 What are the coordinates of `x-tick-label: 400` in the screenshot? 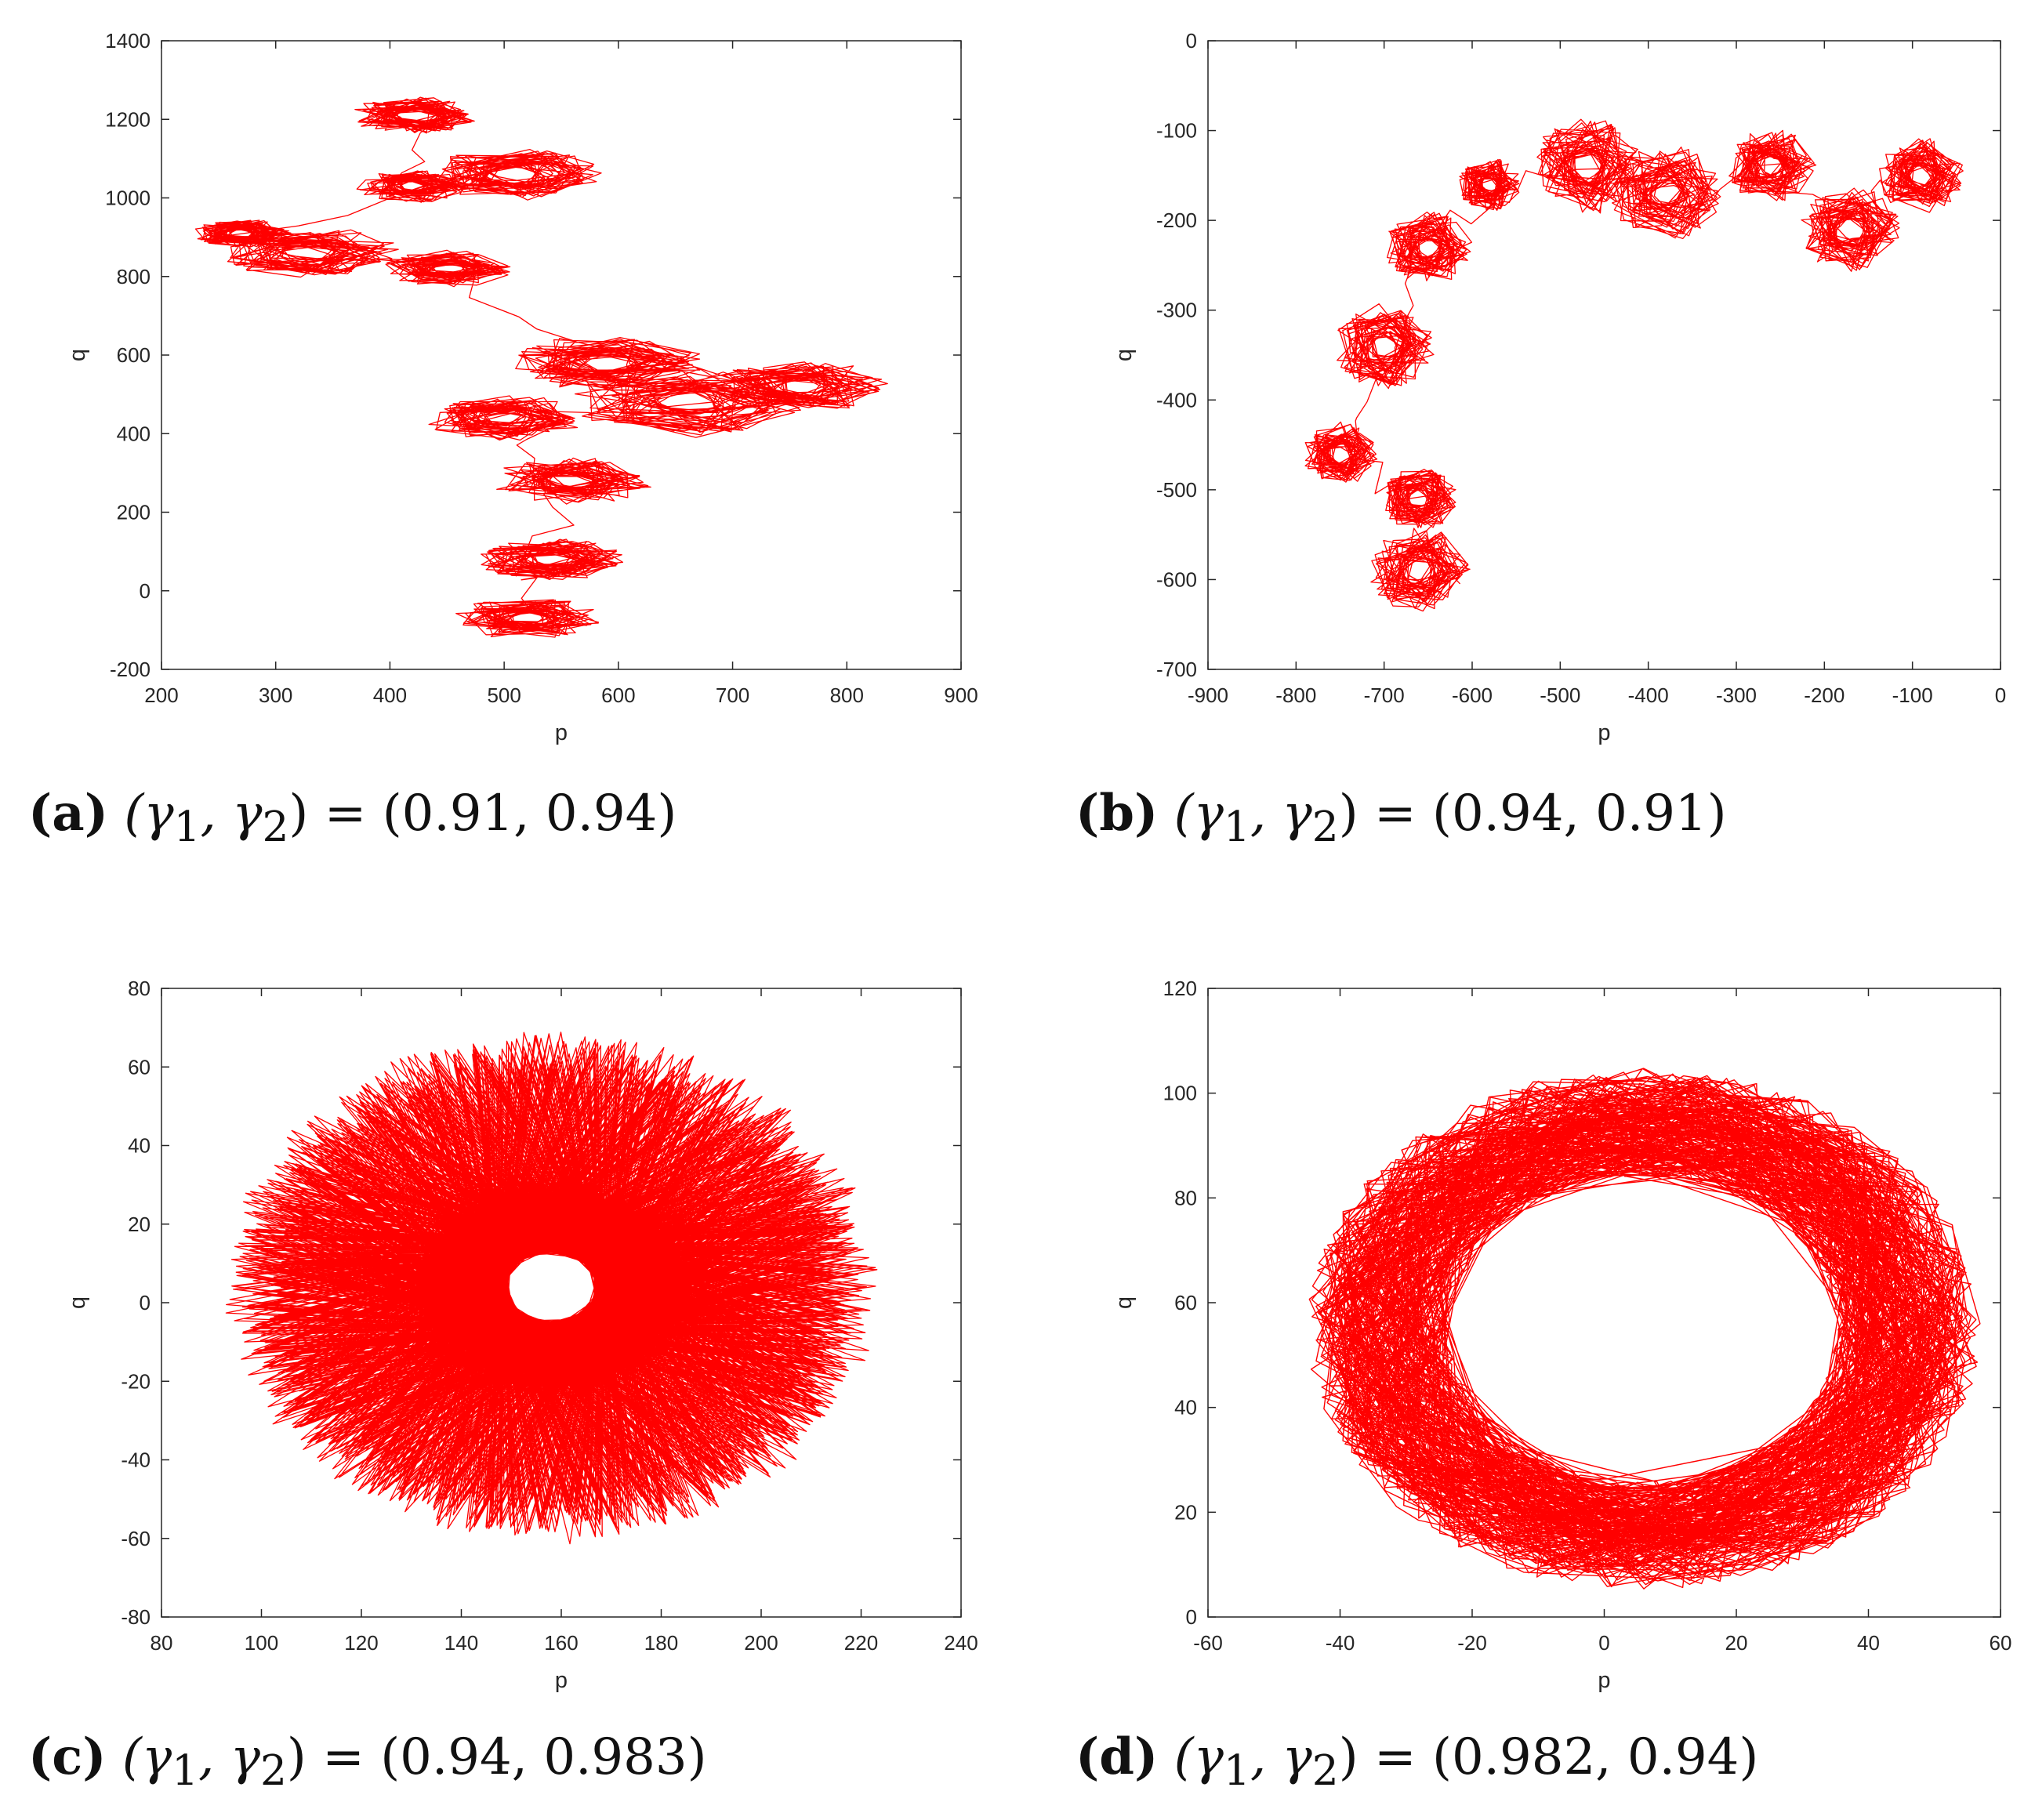 It's located at (390, 695).